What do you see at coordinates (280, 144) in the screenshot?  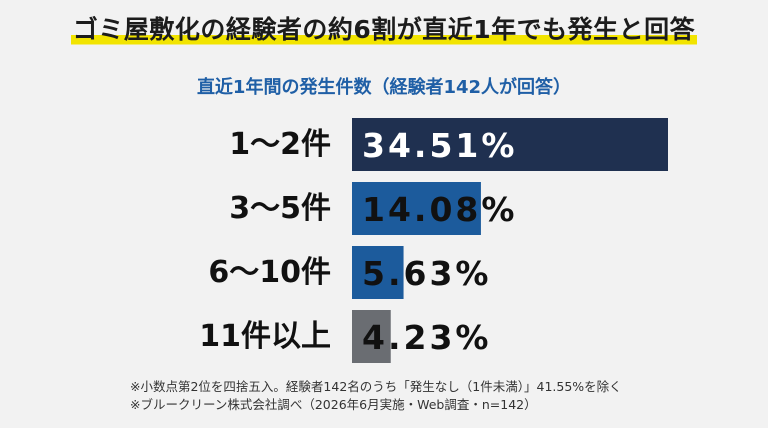 I see `category-label: 1〜2件` at bounding box center [280, 144].